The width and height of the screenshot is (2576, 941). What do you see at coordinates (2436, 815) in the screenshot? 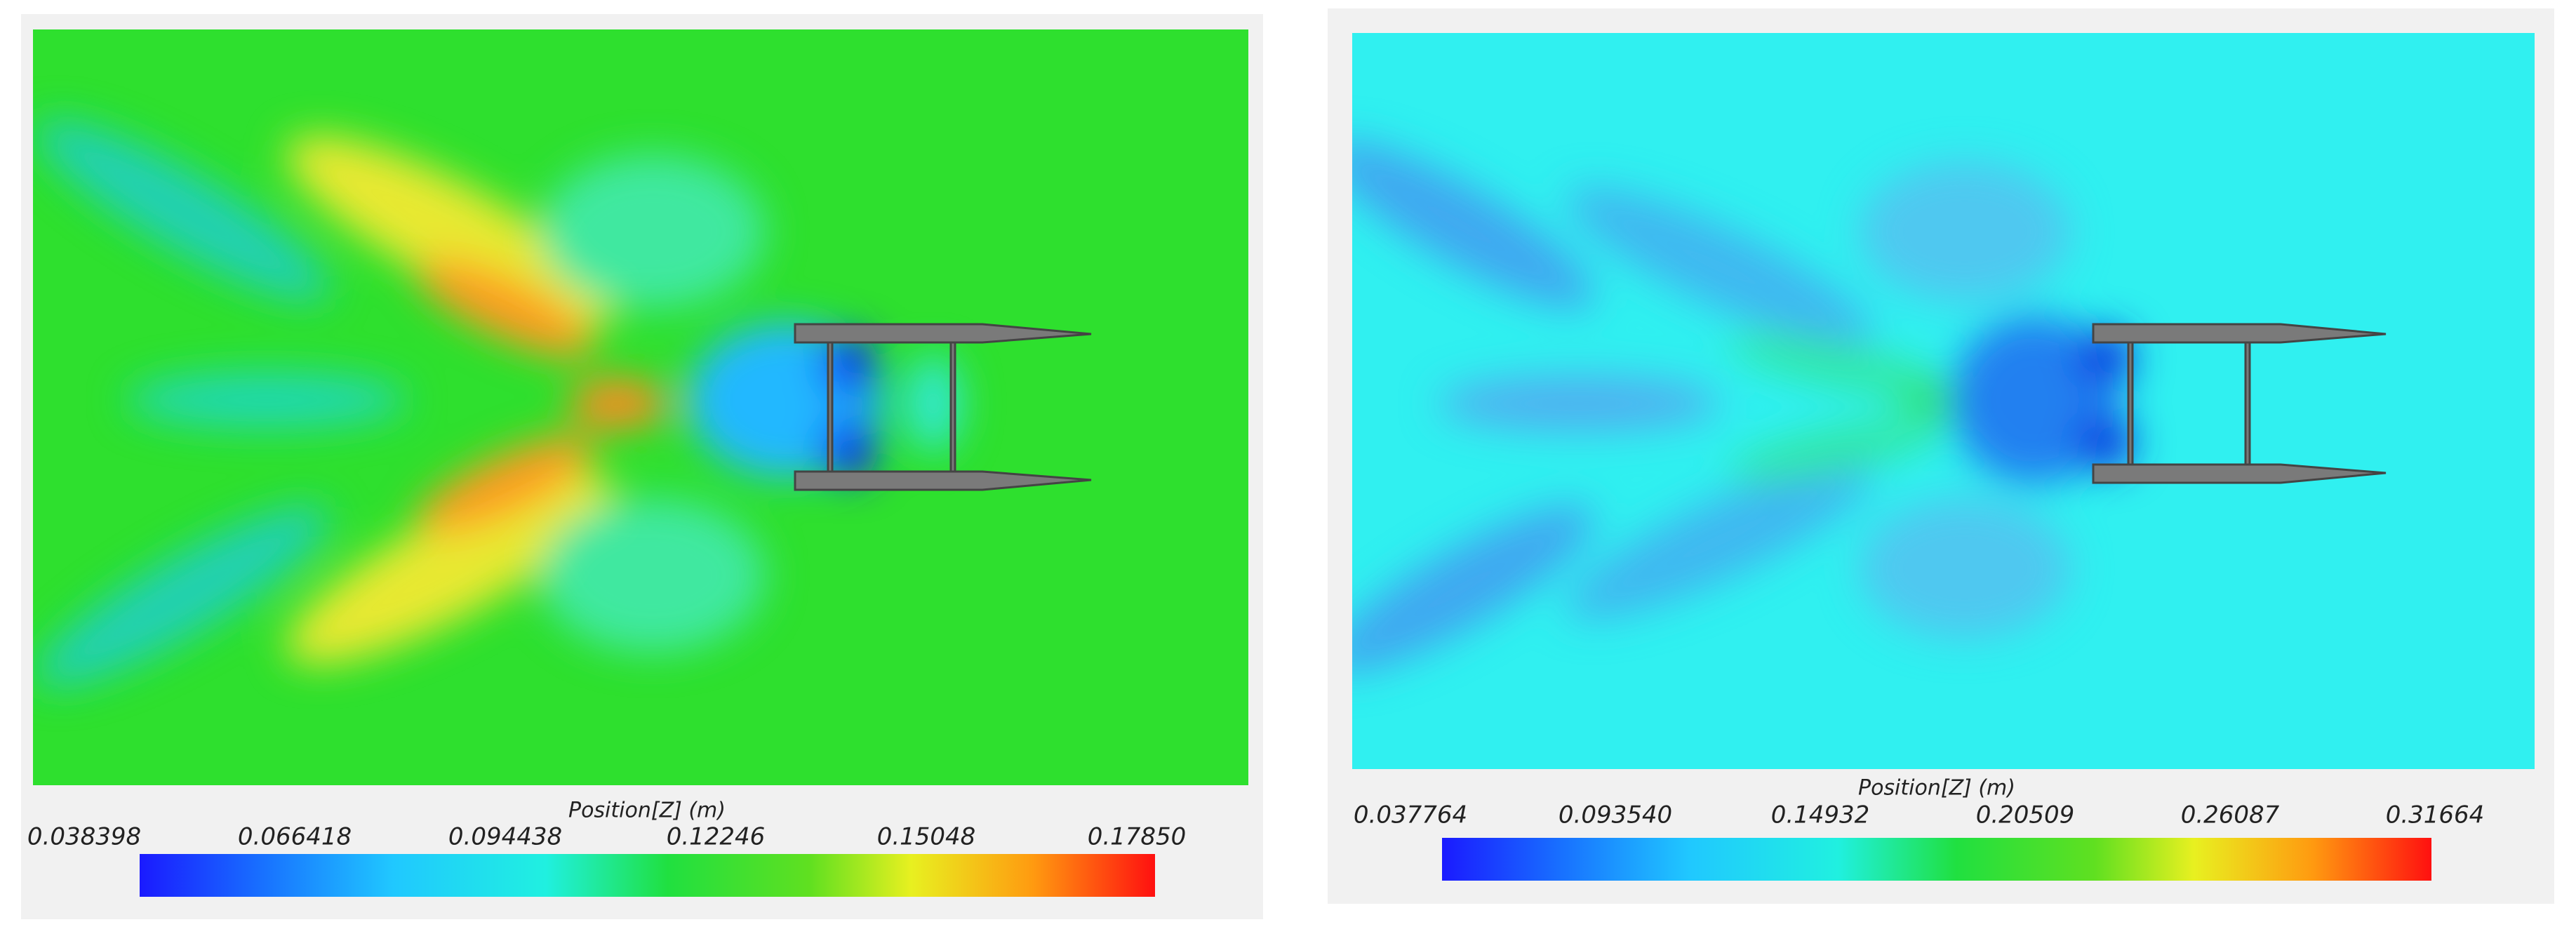
I see `colorbar-tick-label: 0.31664` at bounding box center [2436, 815].